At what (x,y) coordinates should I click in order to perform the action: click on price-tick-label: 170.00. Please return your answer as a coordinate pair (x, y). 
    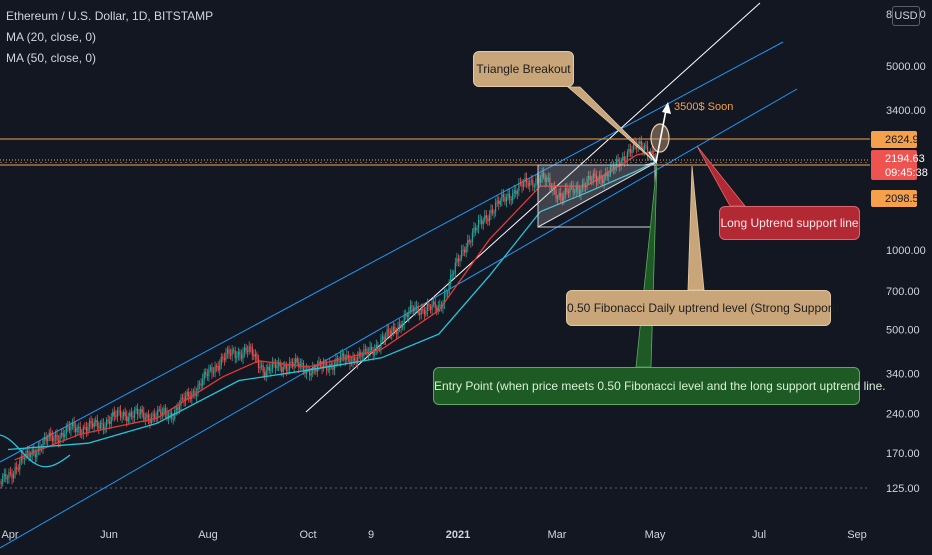
    Looking at the image, I should click on (903, 454).